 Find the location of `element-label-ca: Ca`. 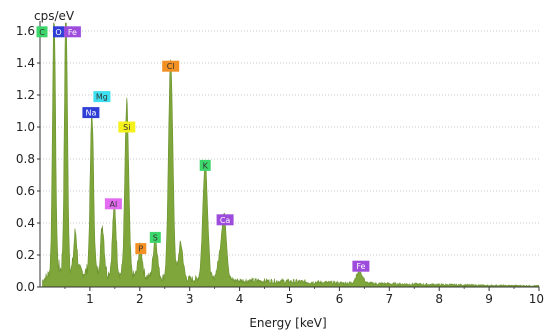

element-label-ca: Ca is located at coordinates (225, 220).